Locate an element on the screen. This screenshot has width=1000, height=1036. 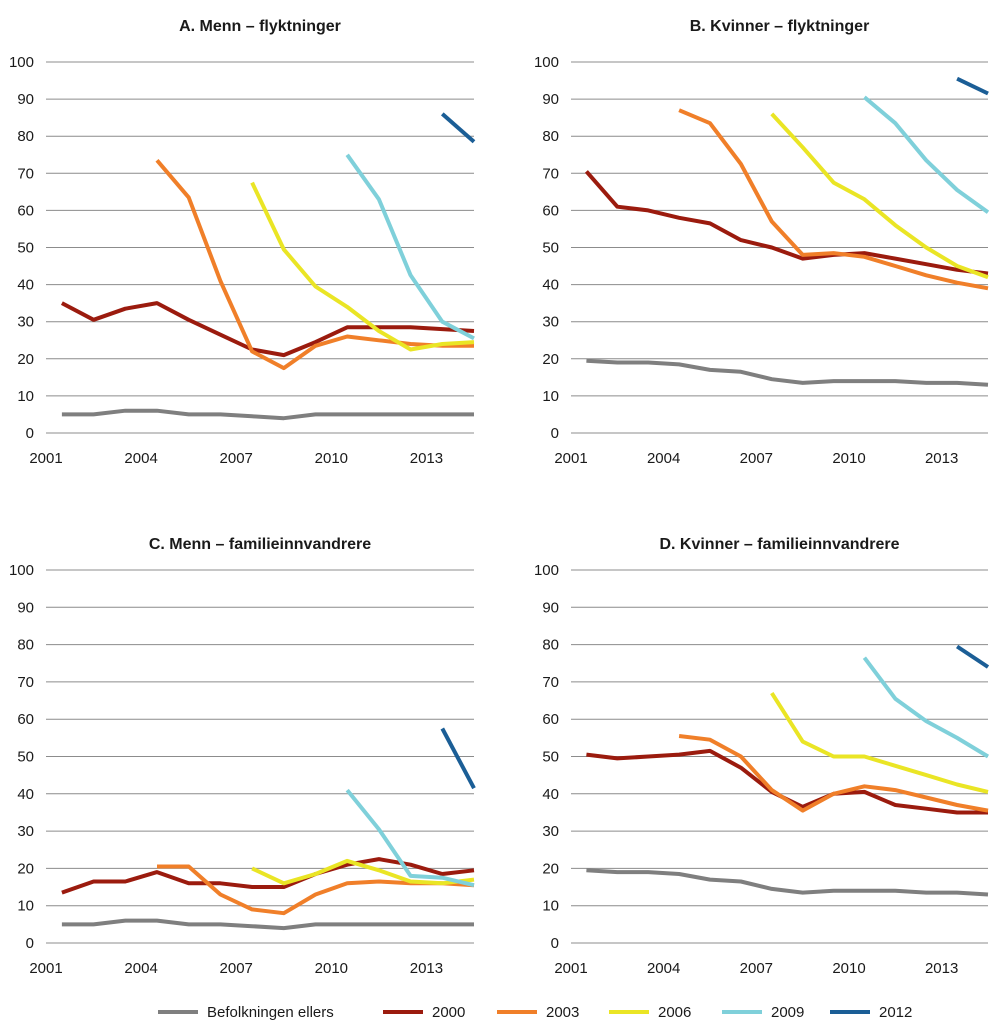
legend-item: 2000 is located at coordinates (424, 1012).